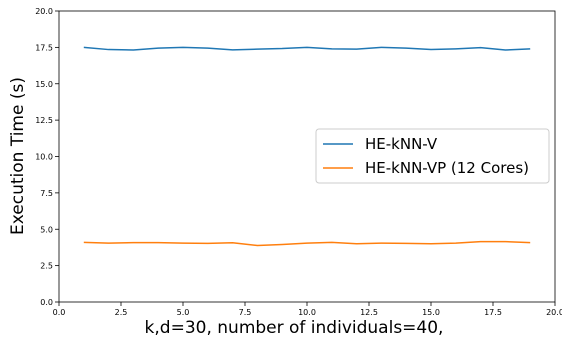  I want to click on legend-box, so click(432, 156).